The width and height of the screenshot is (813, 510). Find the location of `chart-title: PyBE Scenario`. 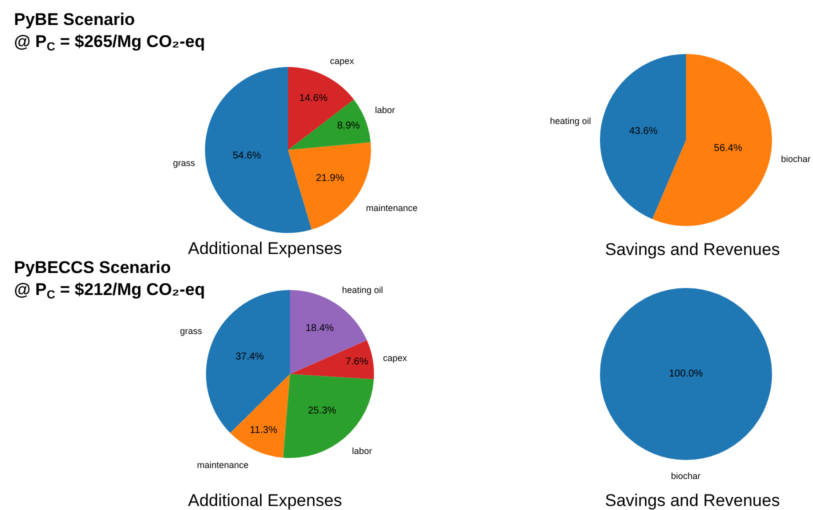

chart-title: PyBE Scenario is located at coordinates (74, 19).